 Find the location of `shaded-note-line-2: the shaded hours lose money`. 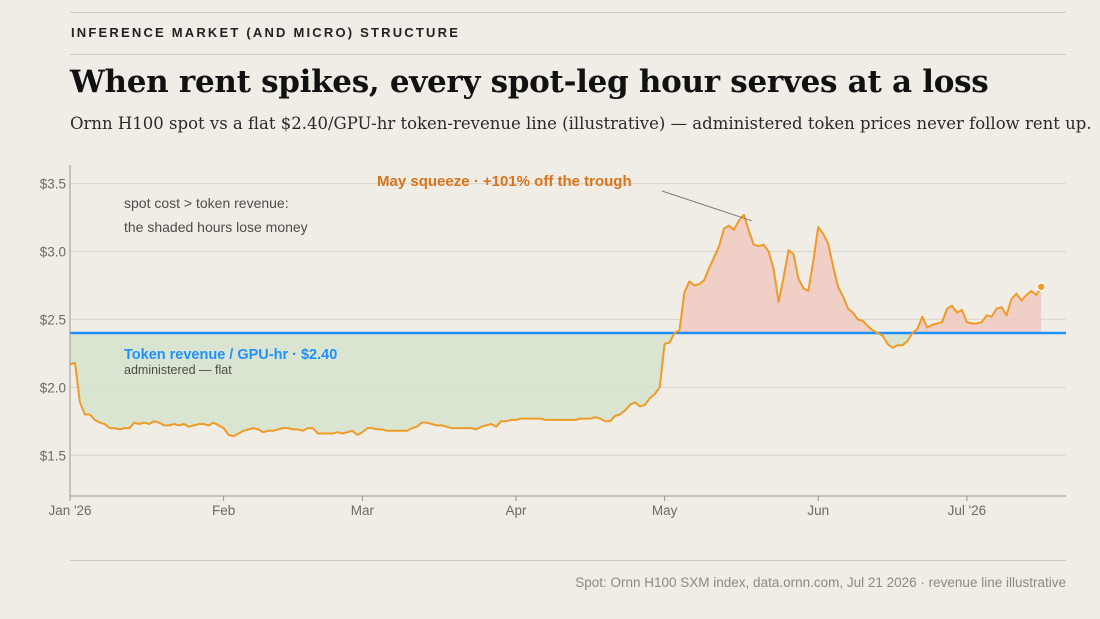

shaded-note-line-2: the shaded hours lose money is located at coordinates (216, 227).